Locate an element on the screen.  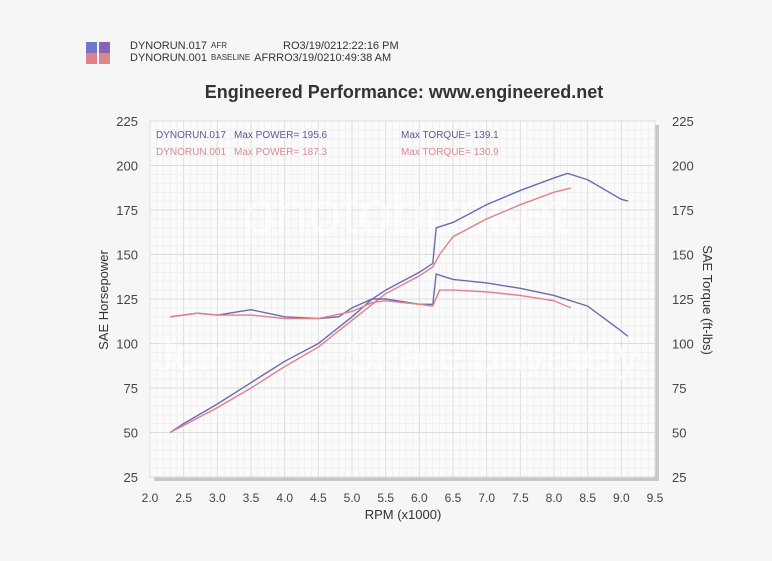
y-tick-label-left: 225 is located at coordinates (127, 121).